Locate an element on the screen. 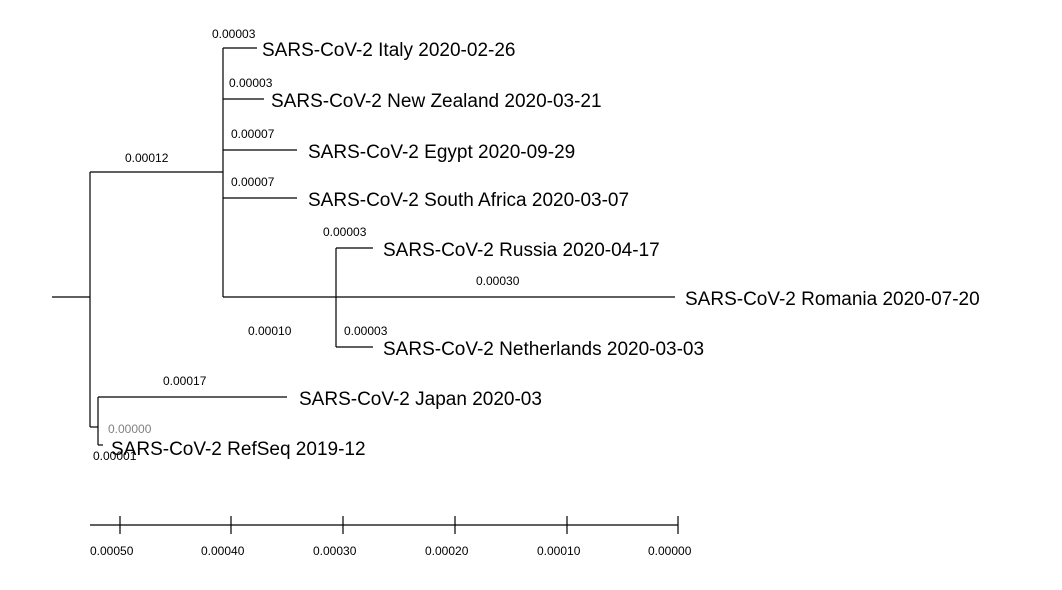 The width and height of the screenshot is (1062, 590). leaf-russia: SARS-CoV-2 Russia 2020-04-17 is located at coordinates (521, 250).